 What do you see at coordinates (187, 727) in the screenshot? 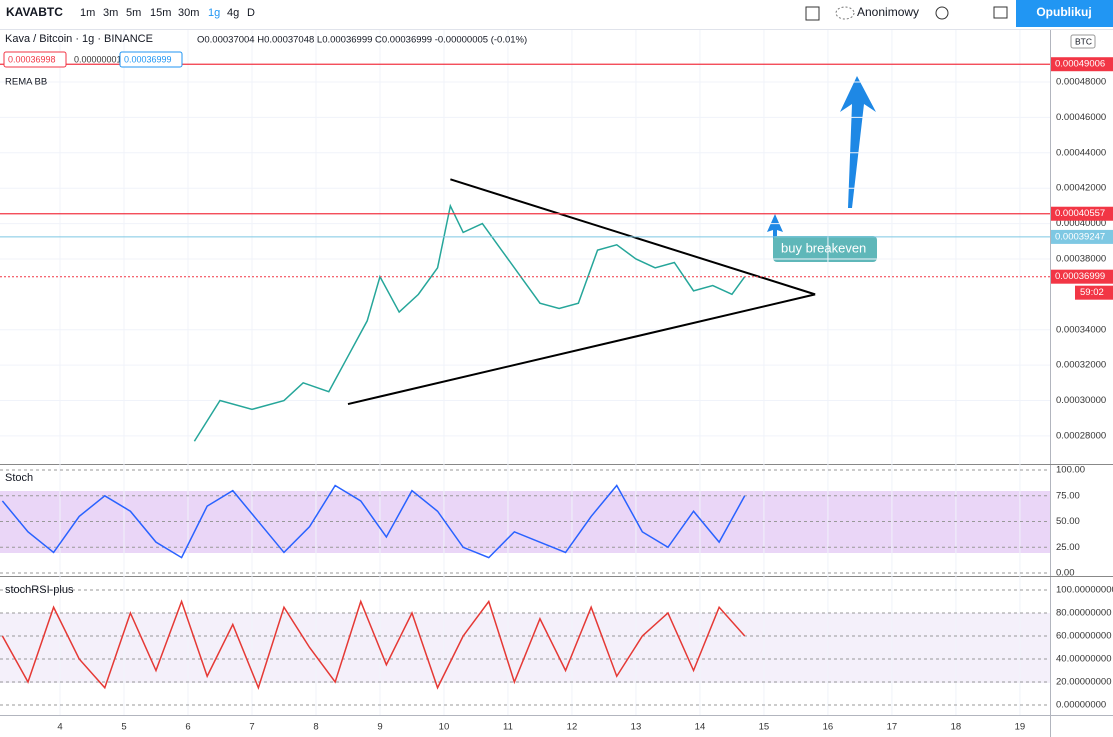
I see `x-tick-label: 6` at bounding box center [187, 727].